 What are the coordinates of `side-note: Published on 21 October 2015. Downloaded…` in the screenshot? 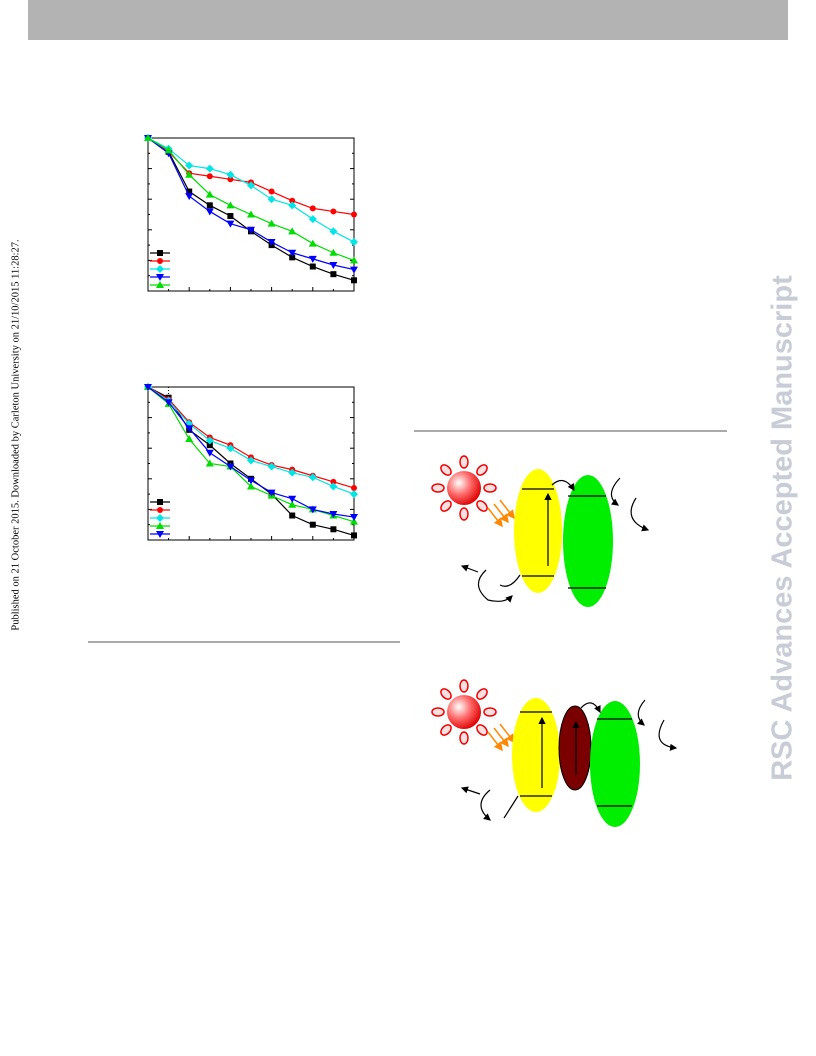 It's located at (15, 434).